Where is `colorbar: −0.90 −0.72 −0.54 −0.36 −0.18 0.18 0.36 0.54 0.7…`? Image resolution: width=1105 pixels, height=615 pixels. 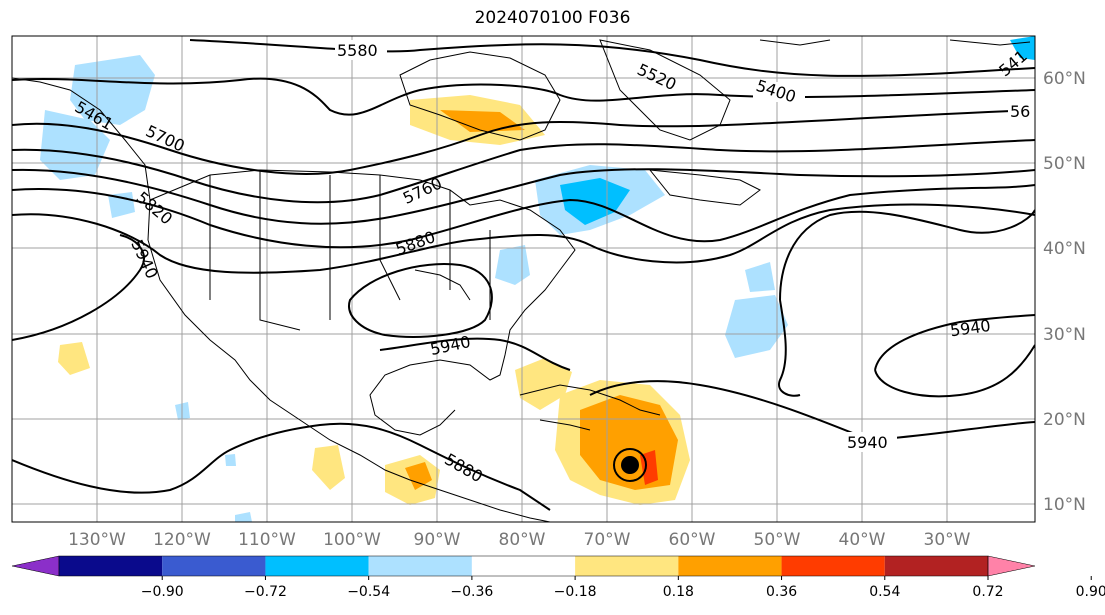 colorbar: −0.90 −0.72 −0.54 −0.36 −0.18 0.18 0.36 0.54 0.7… is located at coordinates (558, 577).